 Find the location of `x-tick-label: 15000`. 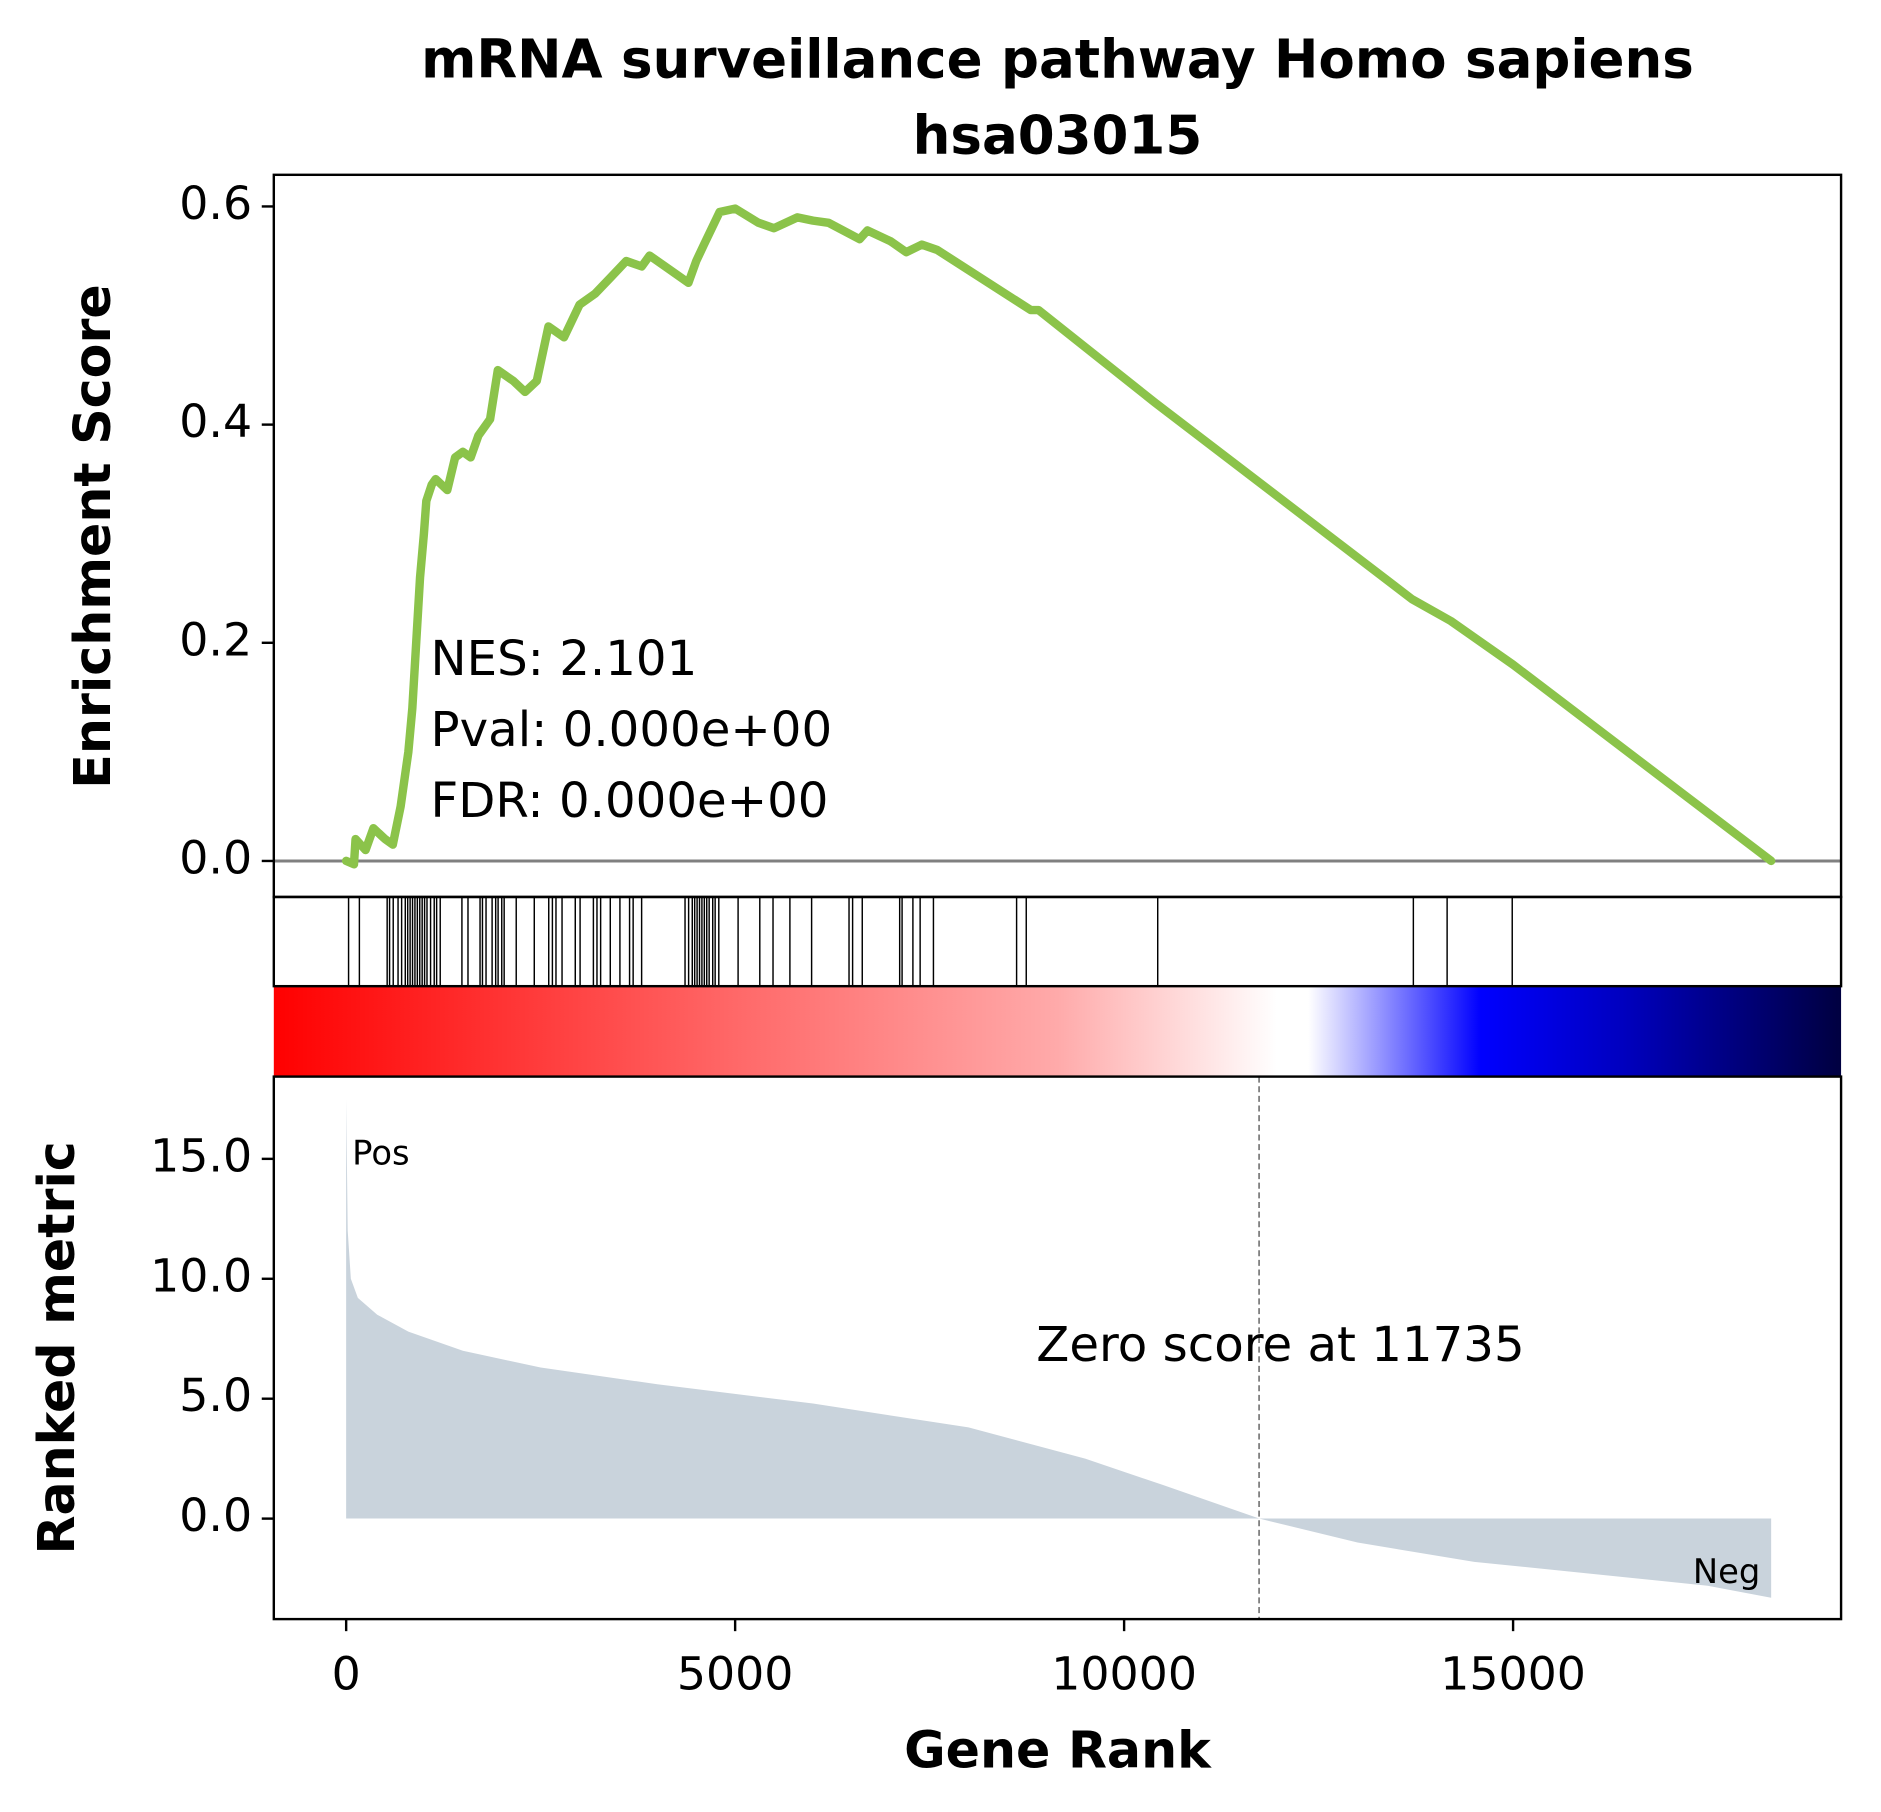

x-tick-label: 15000 is located at coordinates (1513, 1673).